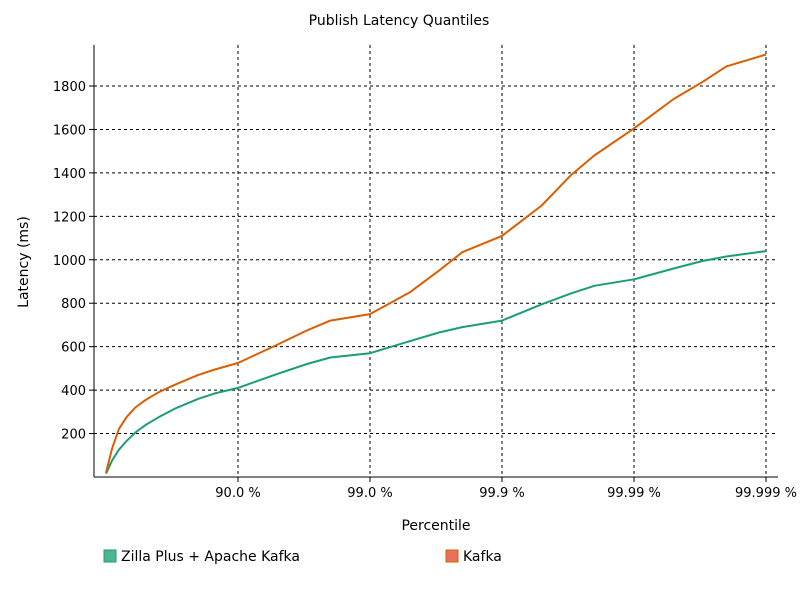  Describe the element at coordinates (73, 348) in the screenshot. I see `y-tick-label: 600` at that location.